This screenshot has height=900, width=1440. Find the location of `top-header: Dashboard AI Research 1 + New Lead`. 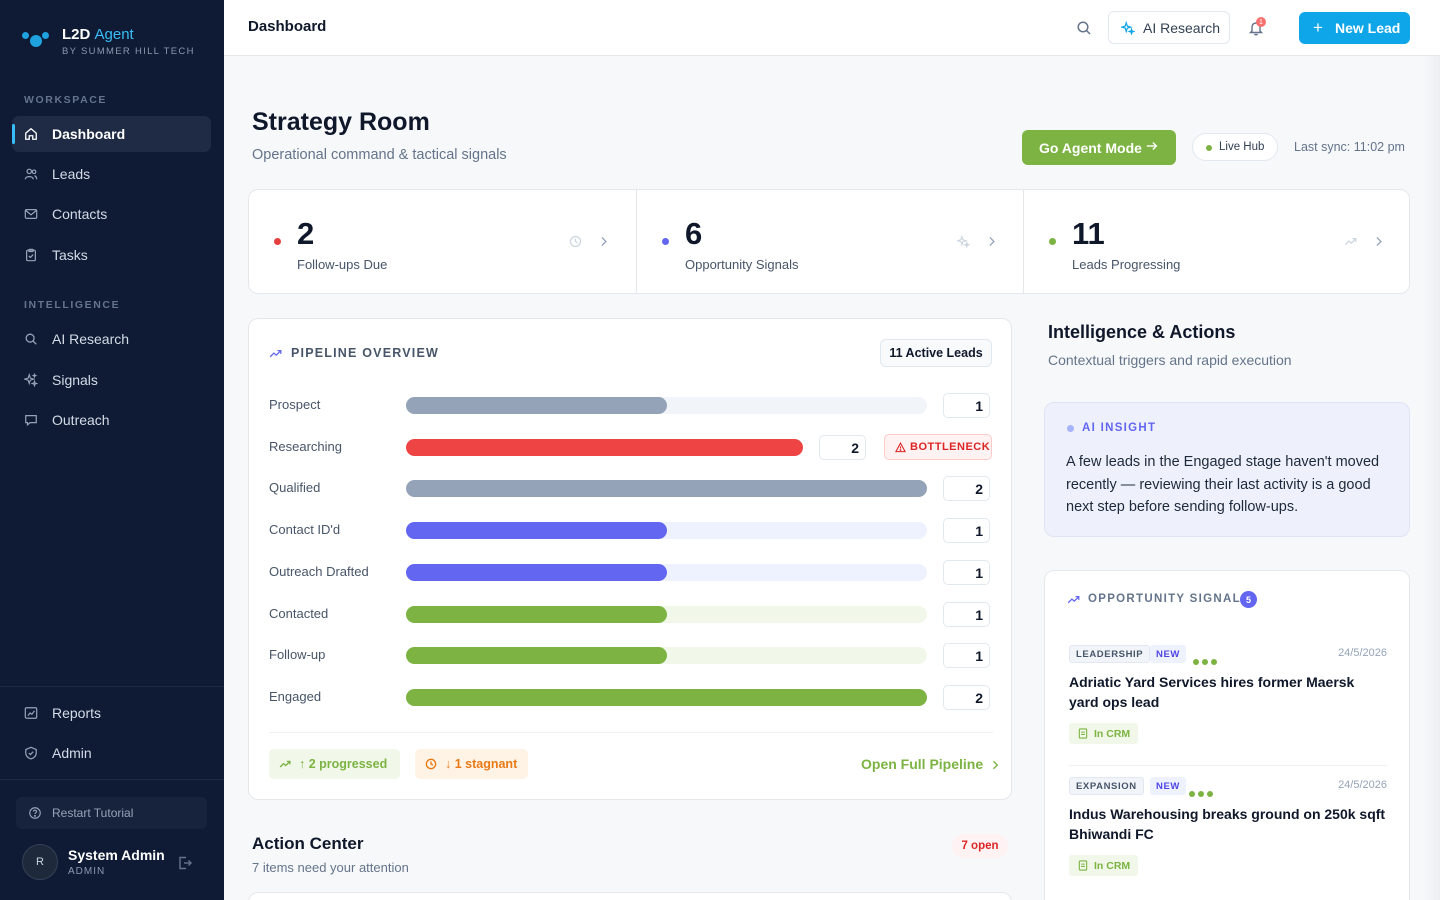

top-header: Dashboard AI Research 1 + New Lead is located at coordinates (832, 28).